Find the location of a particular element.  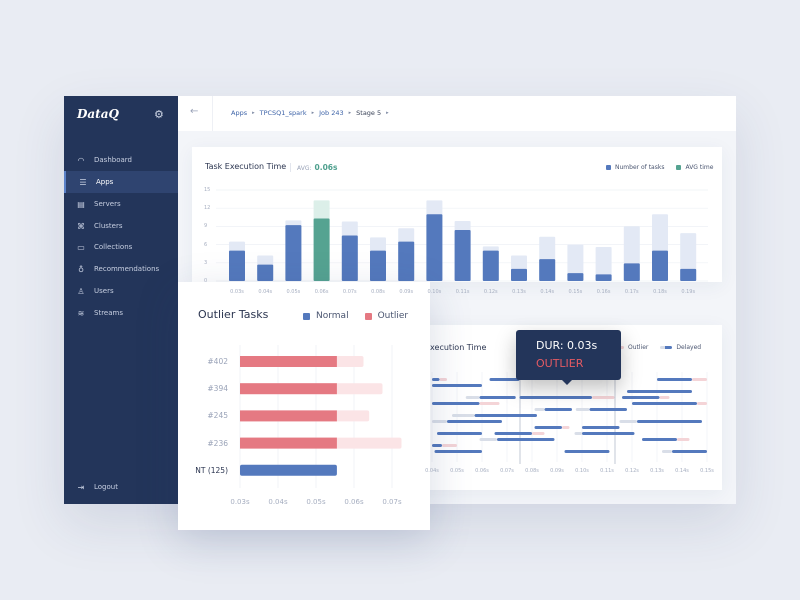

legend-swatch-tasks is located at coordinates (608, 167).